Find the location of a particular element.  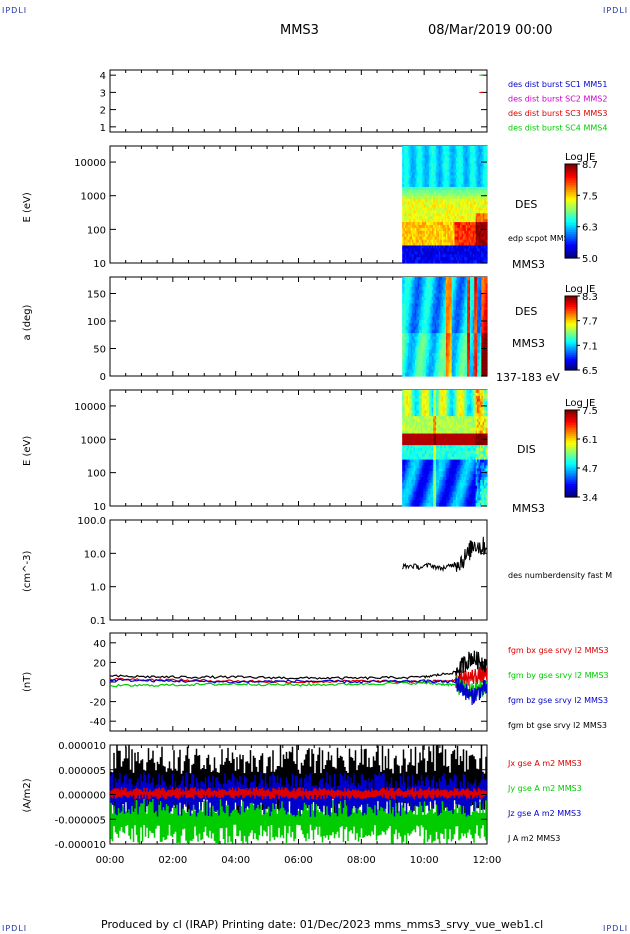

y-tick-label: 150 is located at coordinates (96, 295).